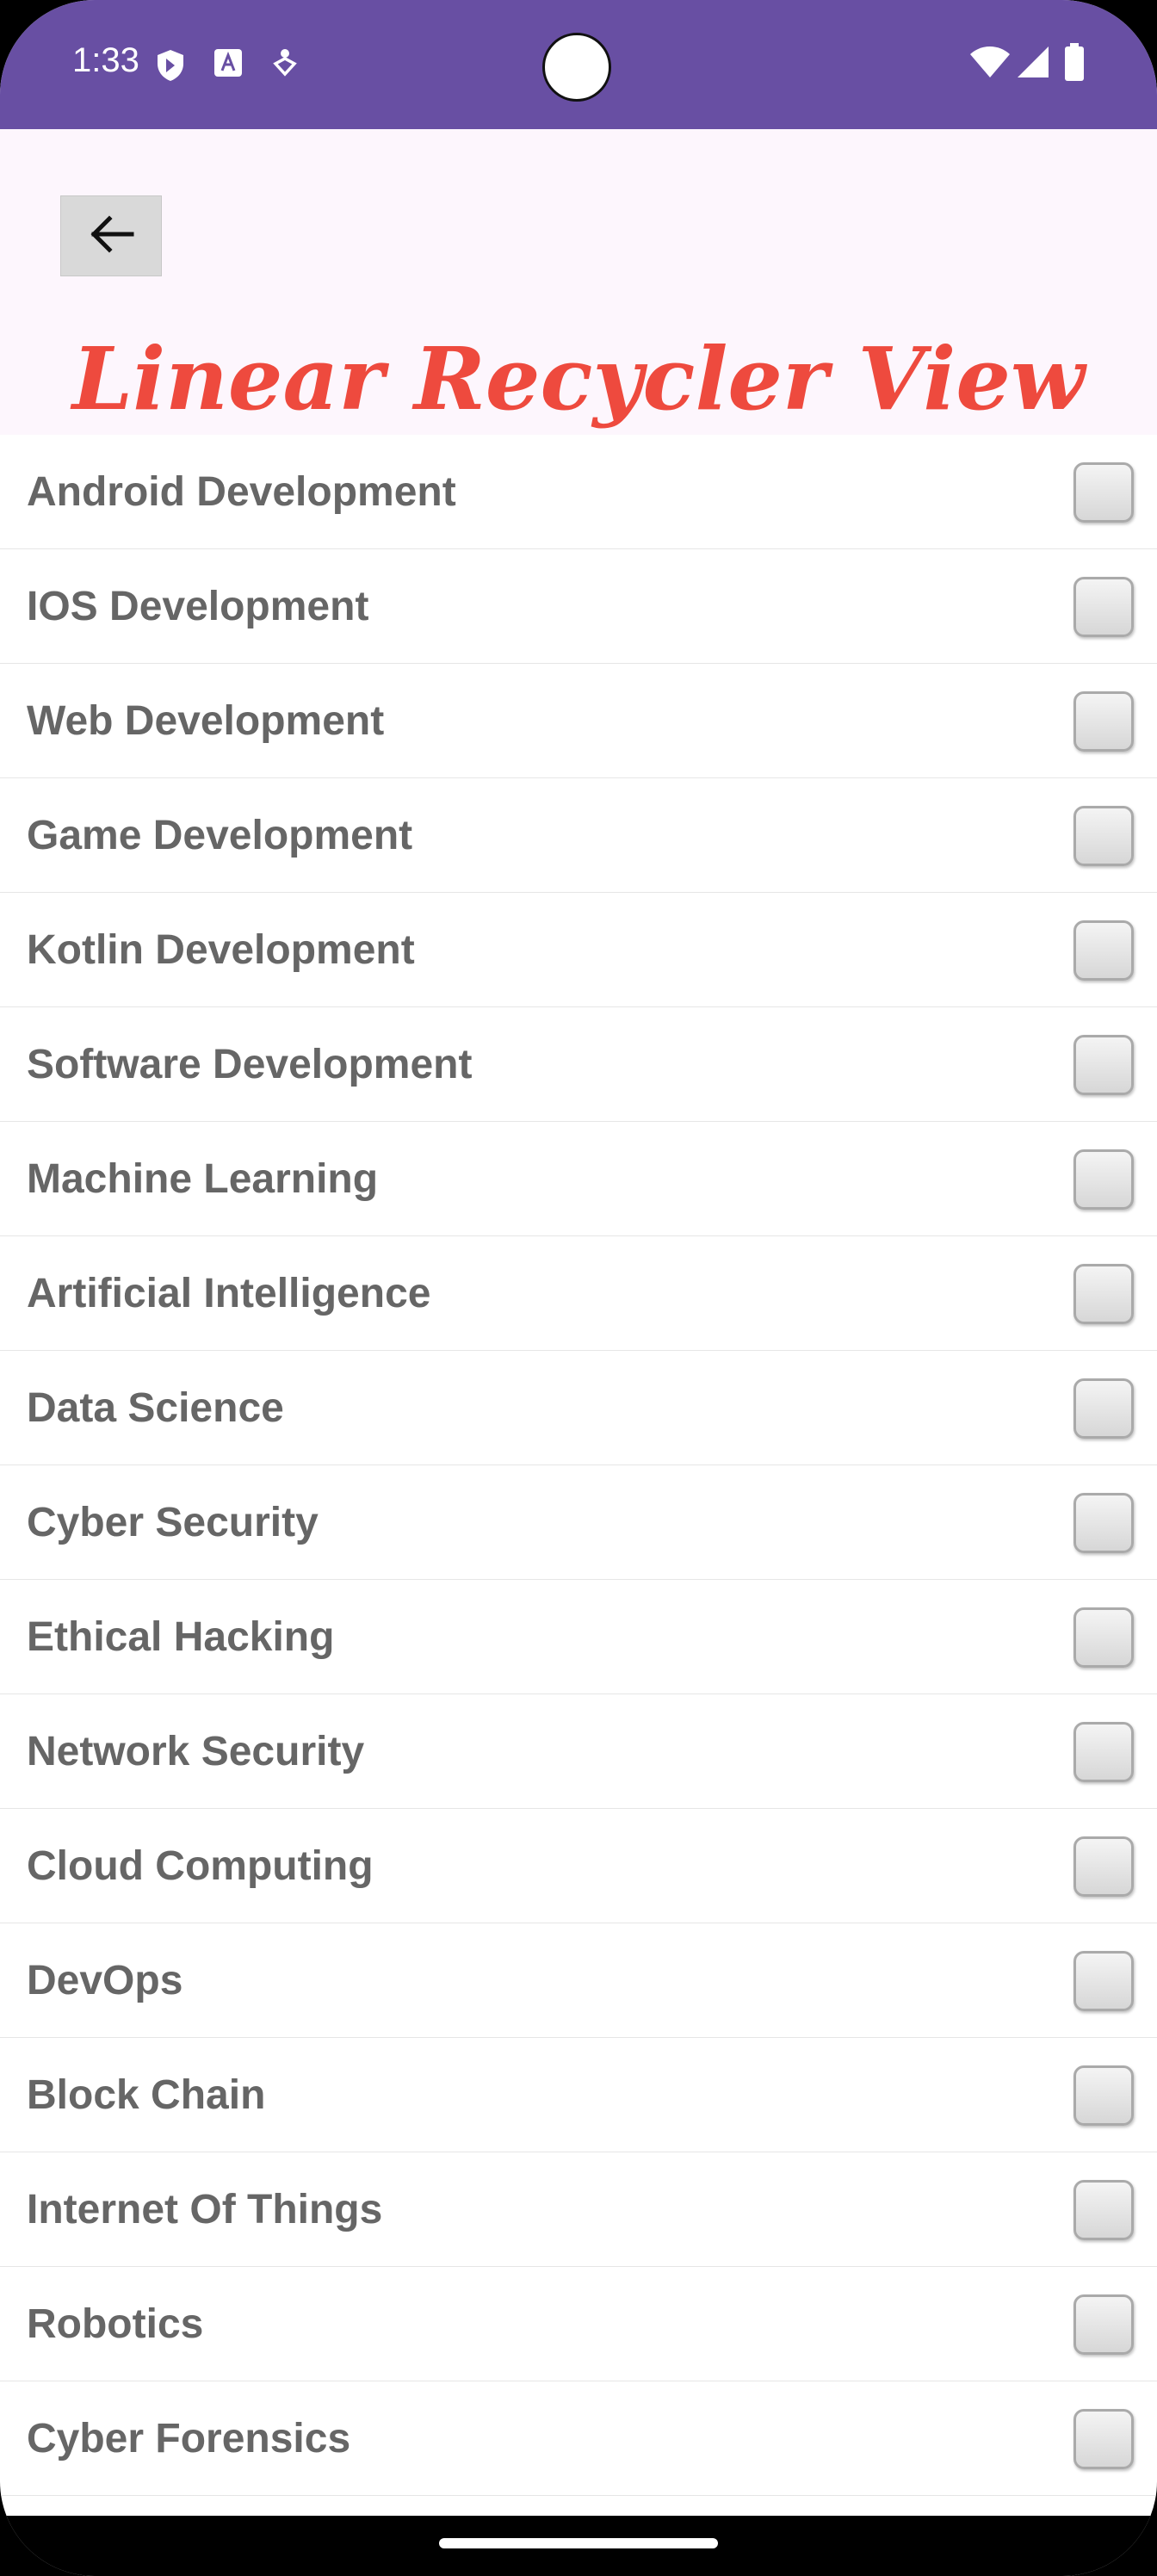 The height and width of the screenshot is (2576, 1157). Describe the element at coordinates (106, 60) in the screenshot. I see `status-time: 1:33` at that location.